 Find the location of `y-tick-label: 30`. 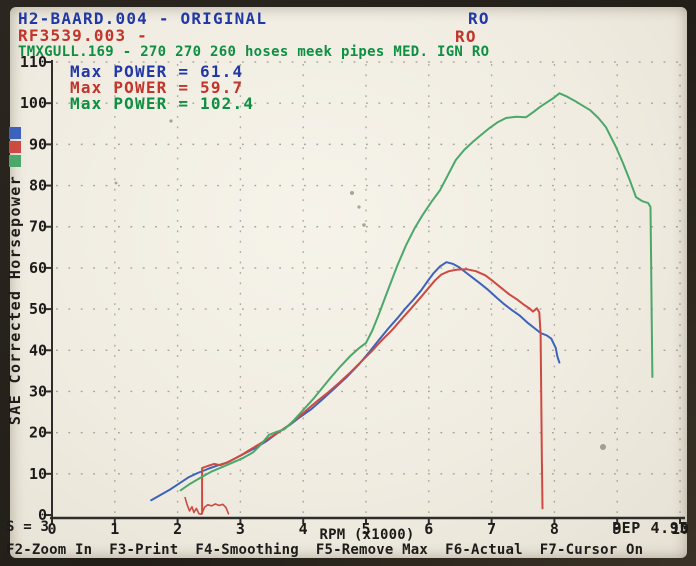

y-tick-label: 30 is located at coordinates (38, 391).